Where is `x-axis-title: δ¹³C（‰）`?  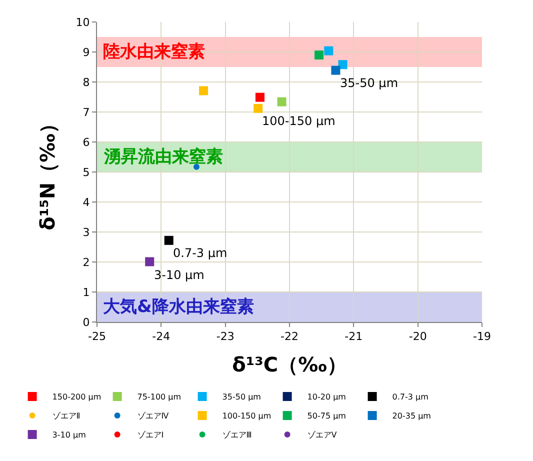
x-axis-title: δ¹³C（‰） is located at coordinates (289, 364).